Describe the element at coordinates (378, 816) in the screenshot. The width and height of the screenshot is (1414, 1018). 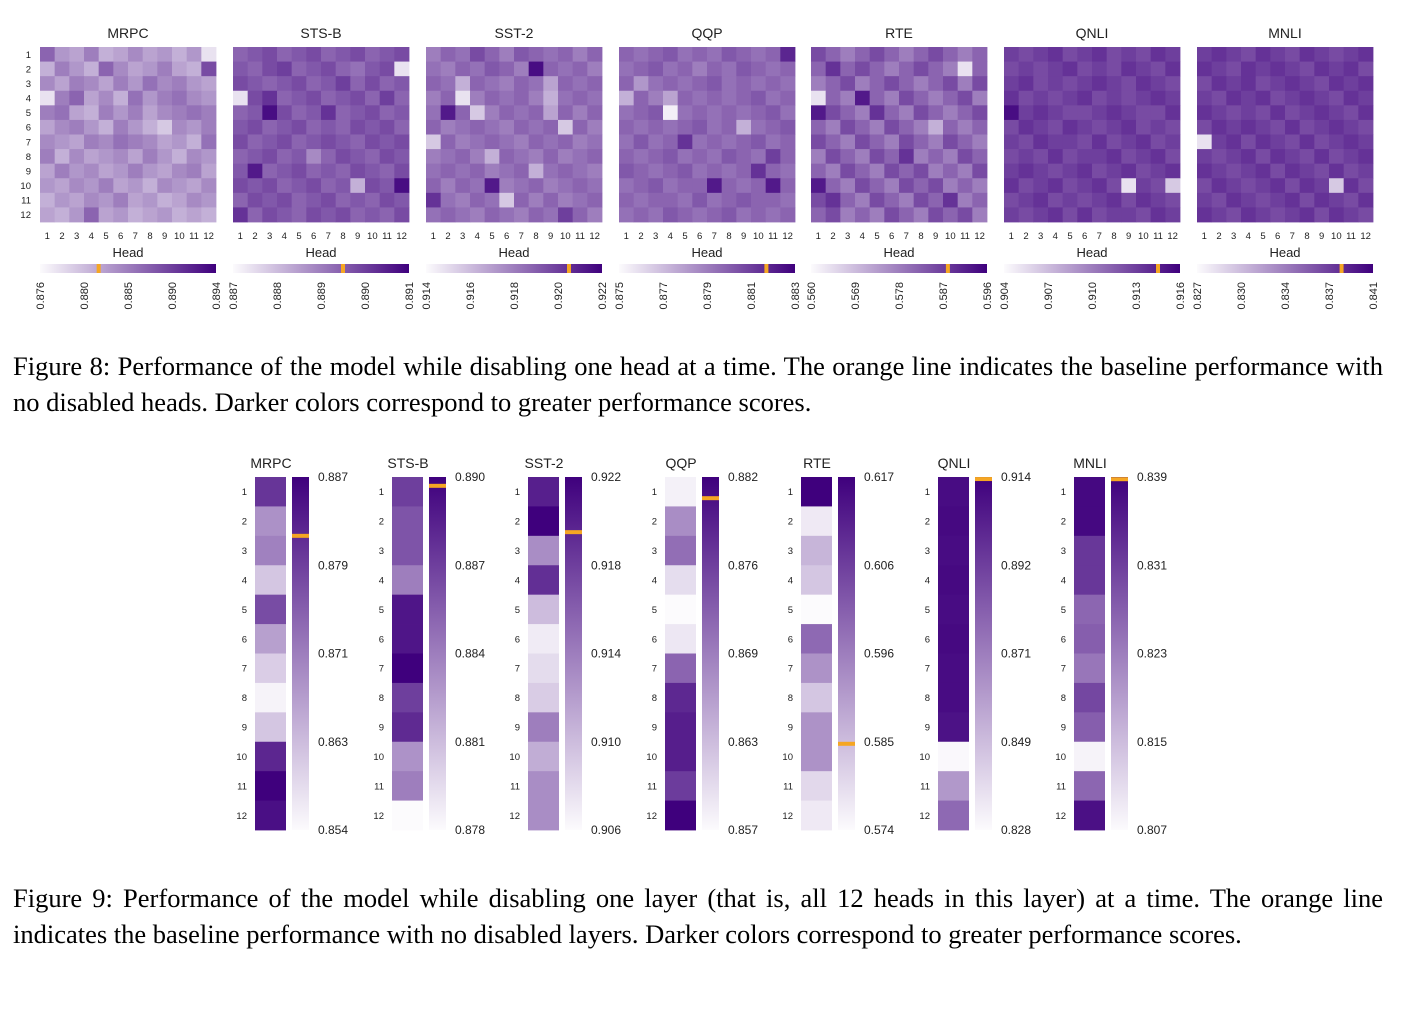
I see `layer-tick-label: 12` at that location.